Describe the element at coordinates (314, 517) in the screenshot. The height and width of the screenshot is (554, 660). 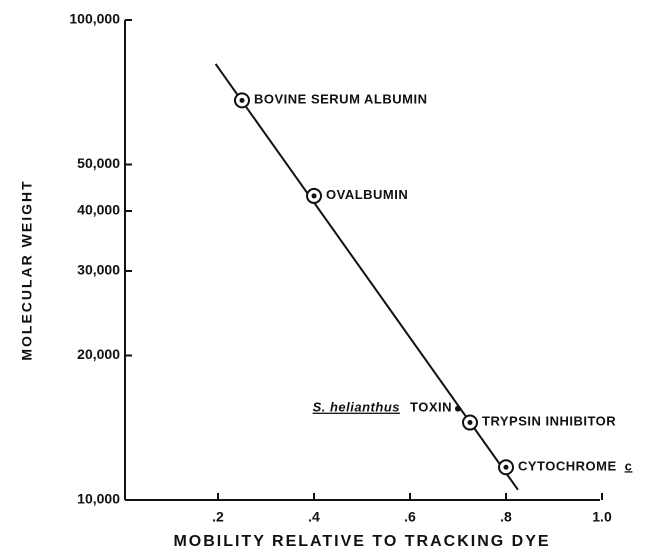
I see `x-tick-label: .4` at that location.